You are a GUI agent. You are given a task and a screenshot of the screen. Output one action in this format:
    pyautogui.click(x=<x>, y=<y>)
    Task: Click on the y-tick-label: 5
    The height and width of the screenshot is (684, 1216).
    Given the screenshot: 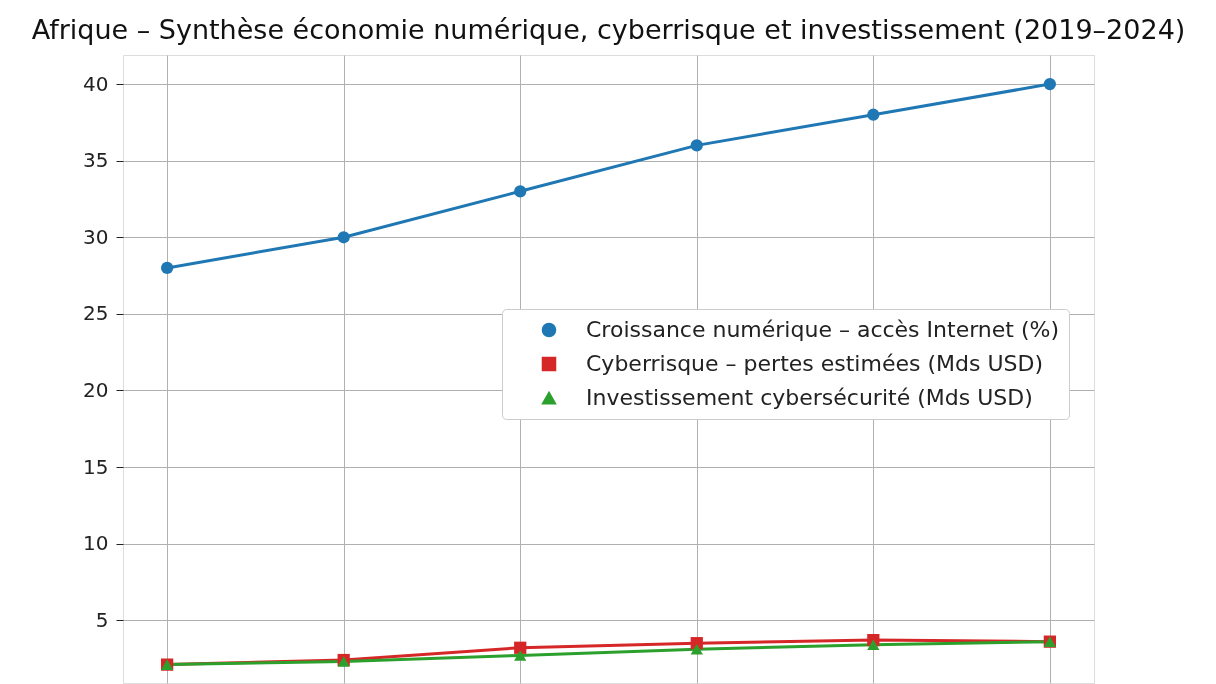 What is the action you would take?
    pyautogui.click(x=102, y=619)
    